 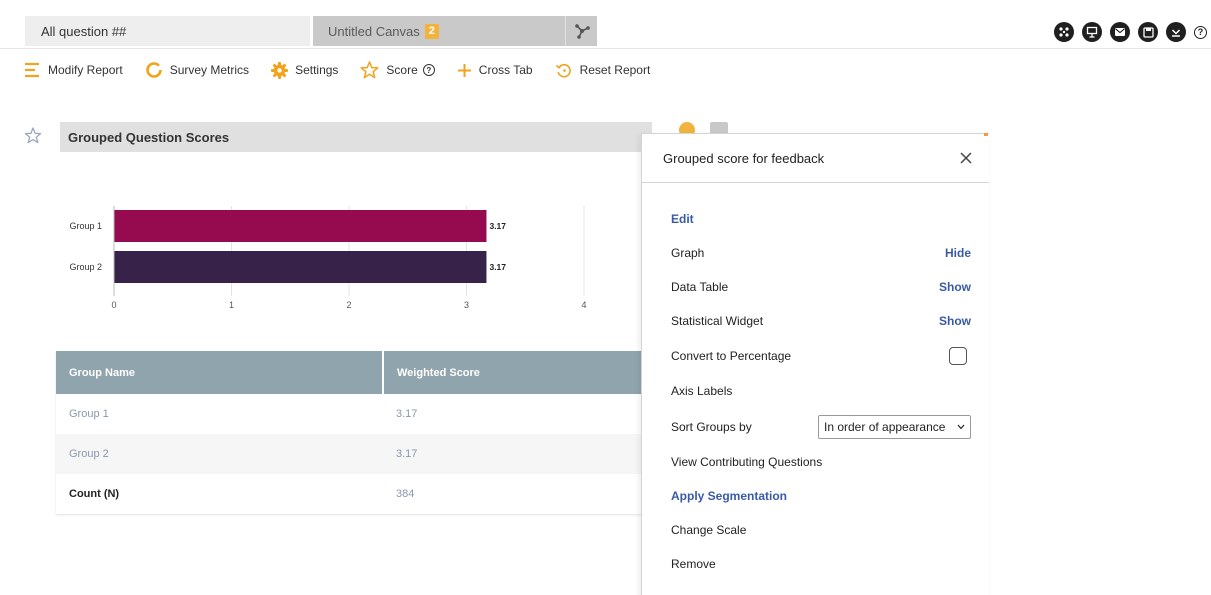 What do you see at coordinates (958, 356) in the screenshot?
I see `convert-percentage-checkbox` at bounding box center [958, 356].